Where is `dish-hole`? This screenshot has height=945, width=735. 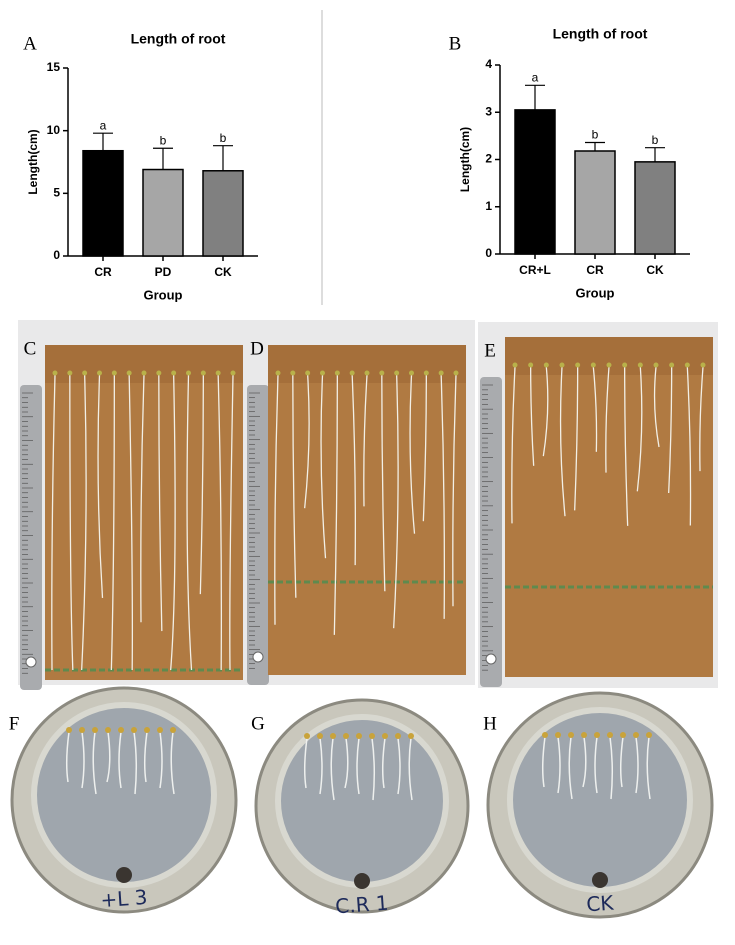
dish-hole is located at coordinates (124, 875).